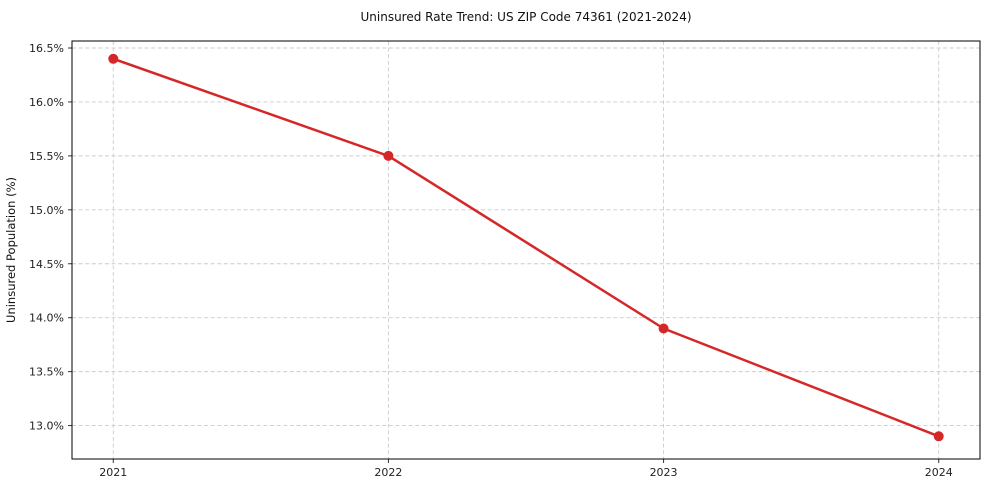 The height and width of the screenshot is (490, 989). What do you see at coordinates (388, 472) in the screenshot?
I see `x-tick-label: 2022` at bounding box center [388, 472].